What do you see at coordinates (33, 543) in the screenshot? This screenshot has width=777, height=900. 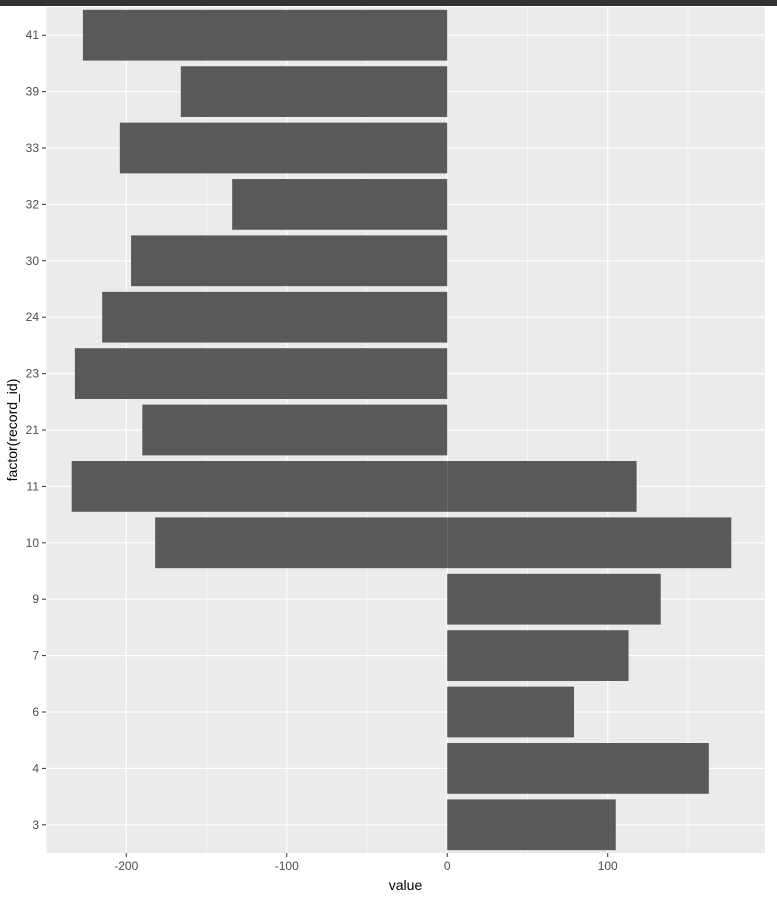 I see `y-tick-label: 10` at bounding box center [33, 543].